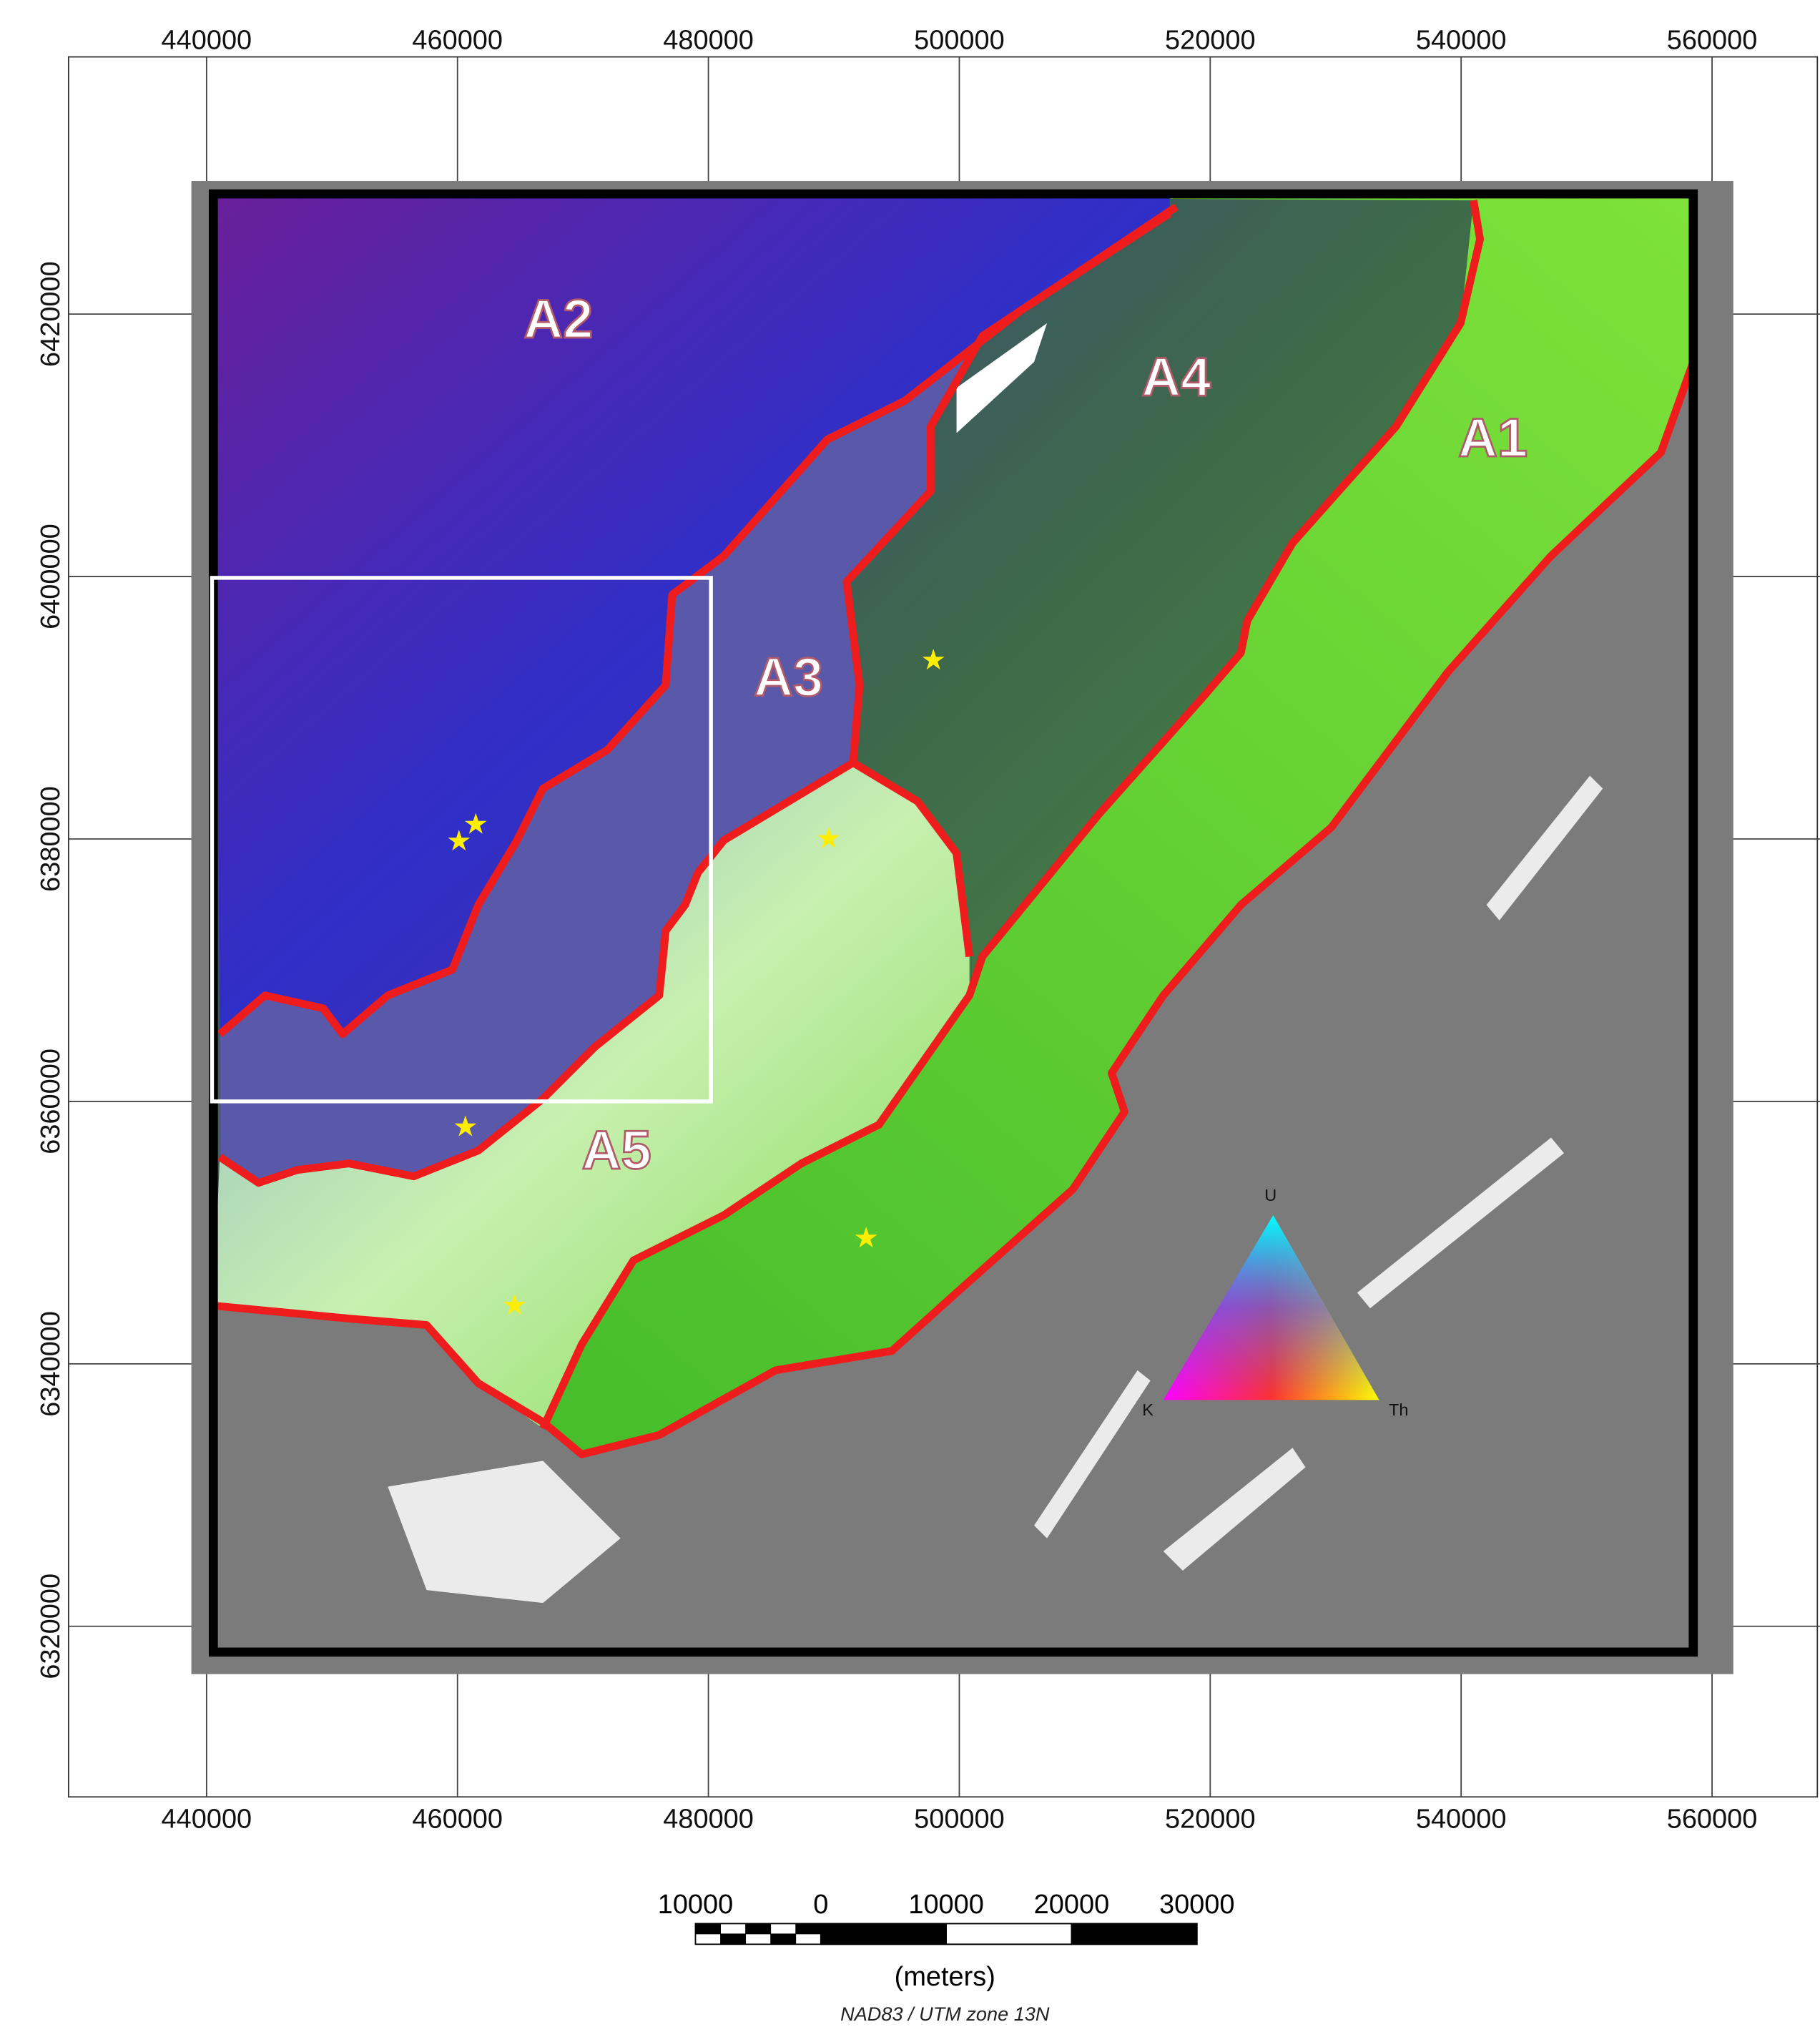 This screenshot has height=2027, width=1820. I want to click on legend-label: Th, so click(1398, 1409).